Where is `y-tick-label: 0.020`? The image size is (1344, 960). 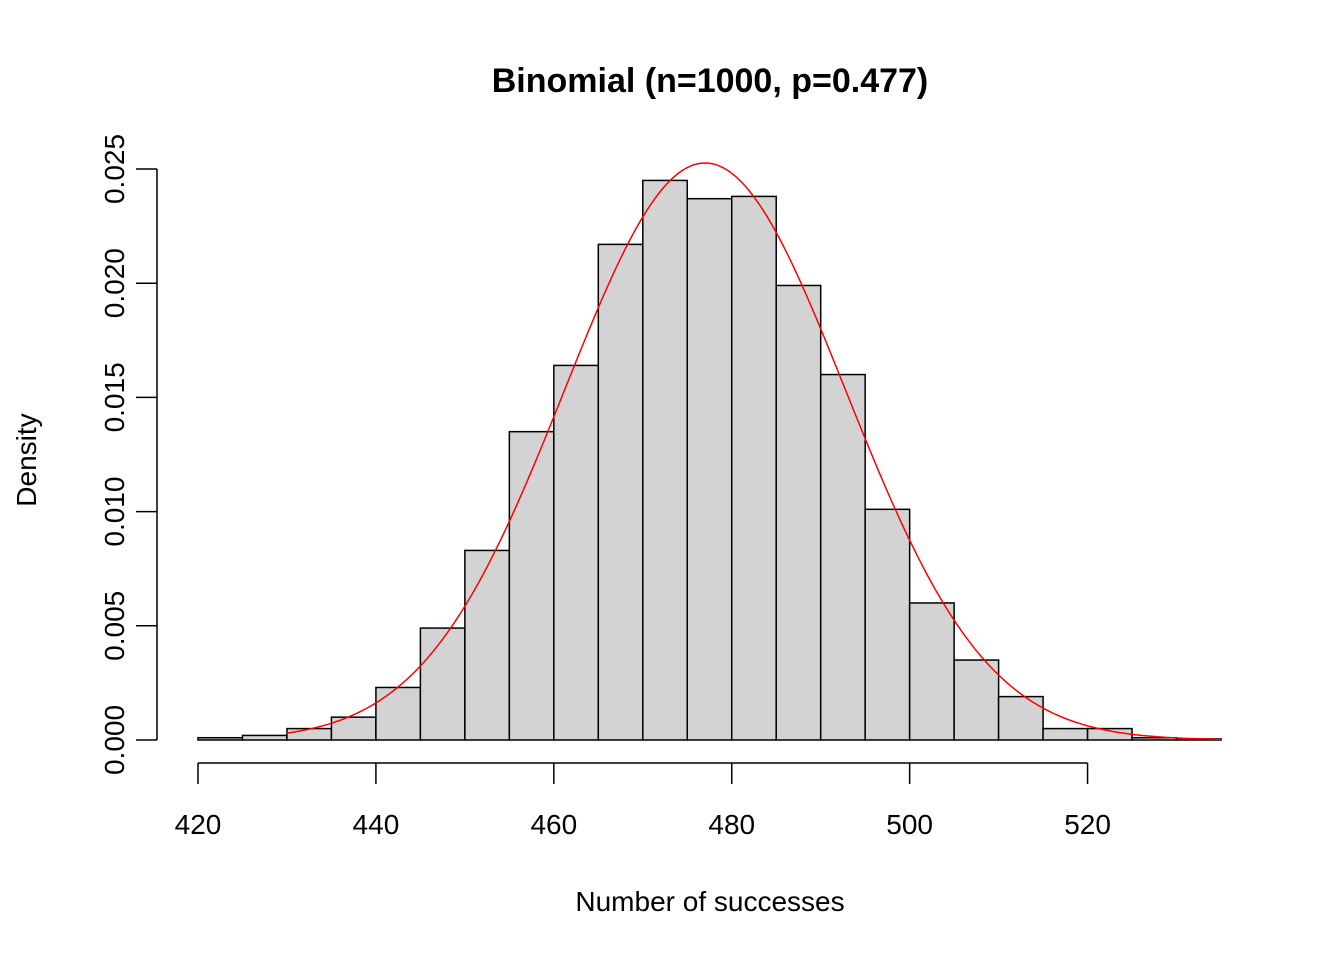 y-tick-label: 0.020 is located at coordinates (114, 283).